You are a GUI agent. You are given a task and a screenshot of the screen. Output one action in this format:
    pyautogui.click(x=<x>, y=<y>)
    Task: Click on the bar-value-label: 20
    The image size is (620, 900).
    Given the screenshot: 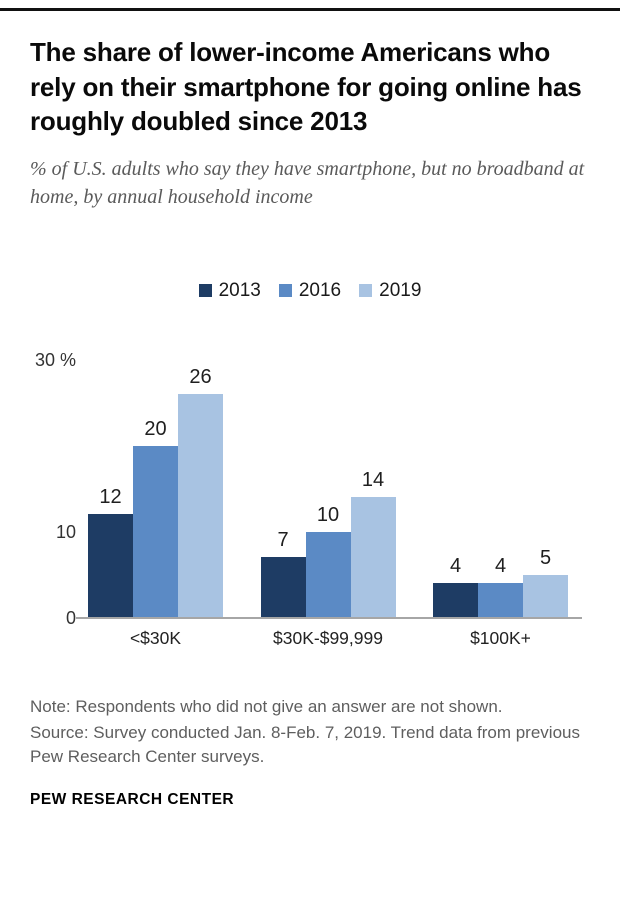 What is the action you would take?
    pyautogui.click(x=155, y=428)
    